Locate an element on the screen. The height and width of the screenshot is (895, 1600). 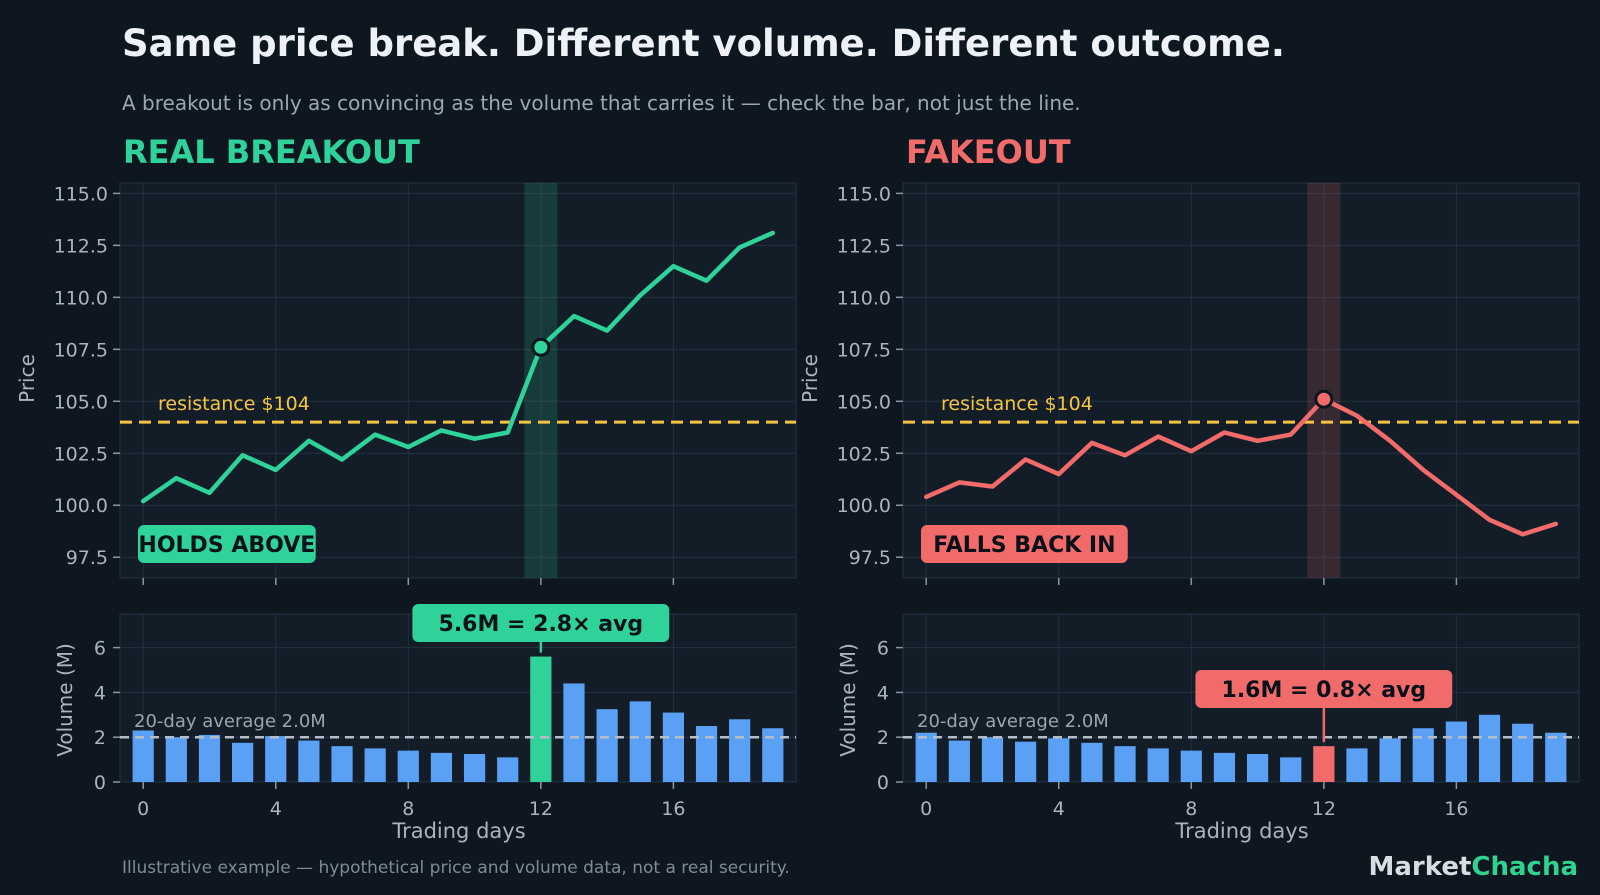
real-volume-ytick-label: 4 is located at coordinates (100, 693).